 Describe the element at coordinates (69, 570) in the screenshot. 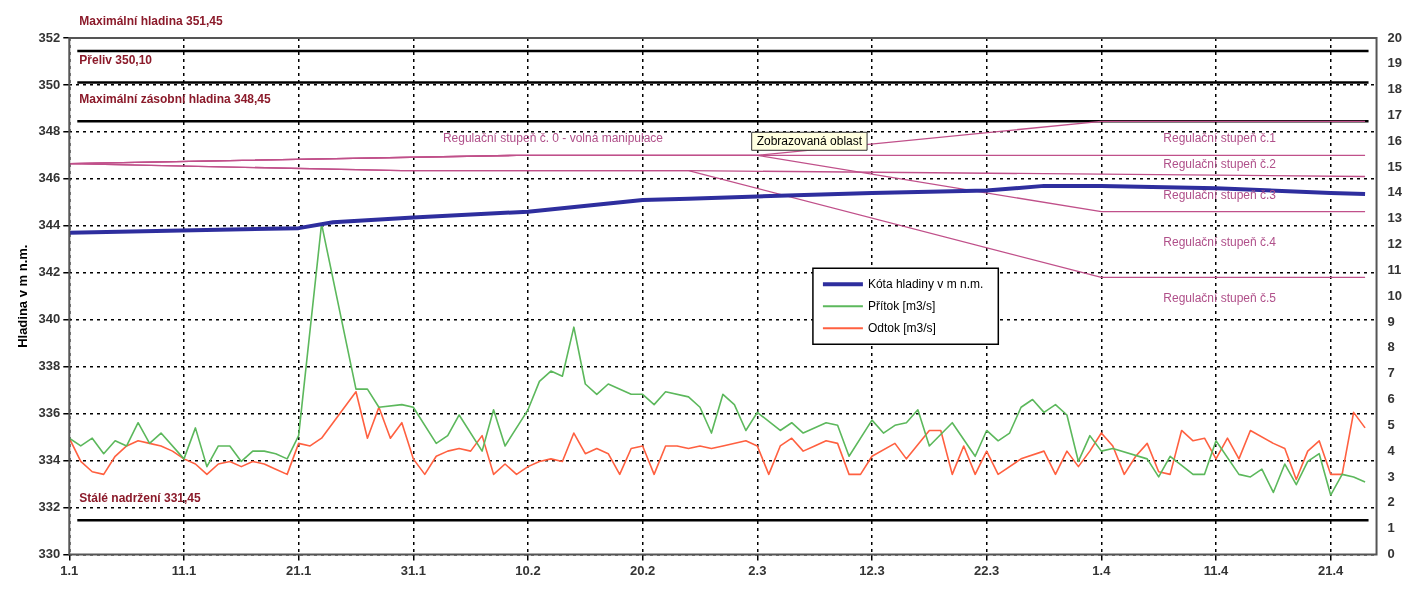

I see `x-tick-label: 1.1` at that location.